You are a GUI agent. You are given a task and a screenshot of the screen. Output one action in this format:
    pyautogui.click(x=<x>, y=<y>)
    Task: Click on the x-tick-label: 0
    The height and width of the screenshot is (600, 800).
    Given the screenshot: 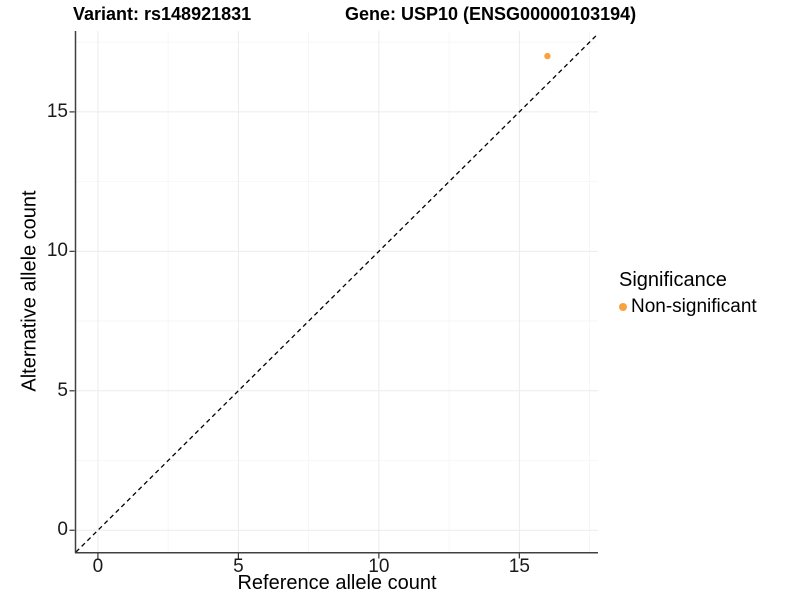 What is the action you would take?
    pyautogui.click(x=98, y=566)
    